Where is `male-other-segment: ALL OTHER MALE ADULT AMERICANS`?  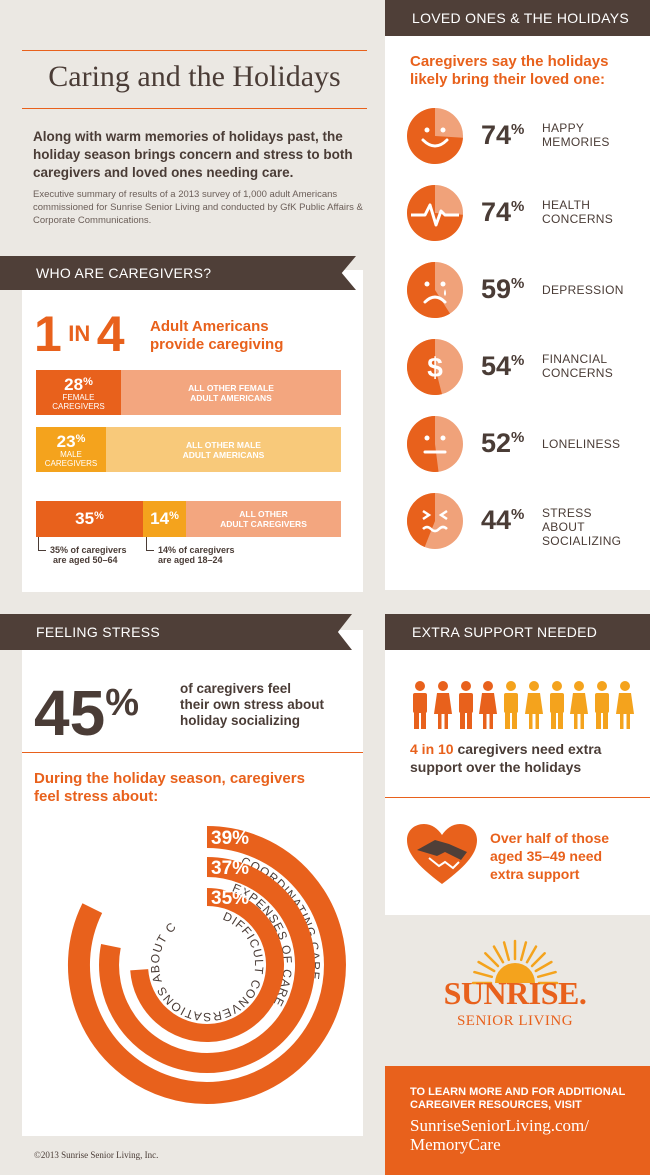
male-other-segment: ALL OTHER MALE ADULT AMERICANS is located at coordinates (223, 449).